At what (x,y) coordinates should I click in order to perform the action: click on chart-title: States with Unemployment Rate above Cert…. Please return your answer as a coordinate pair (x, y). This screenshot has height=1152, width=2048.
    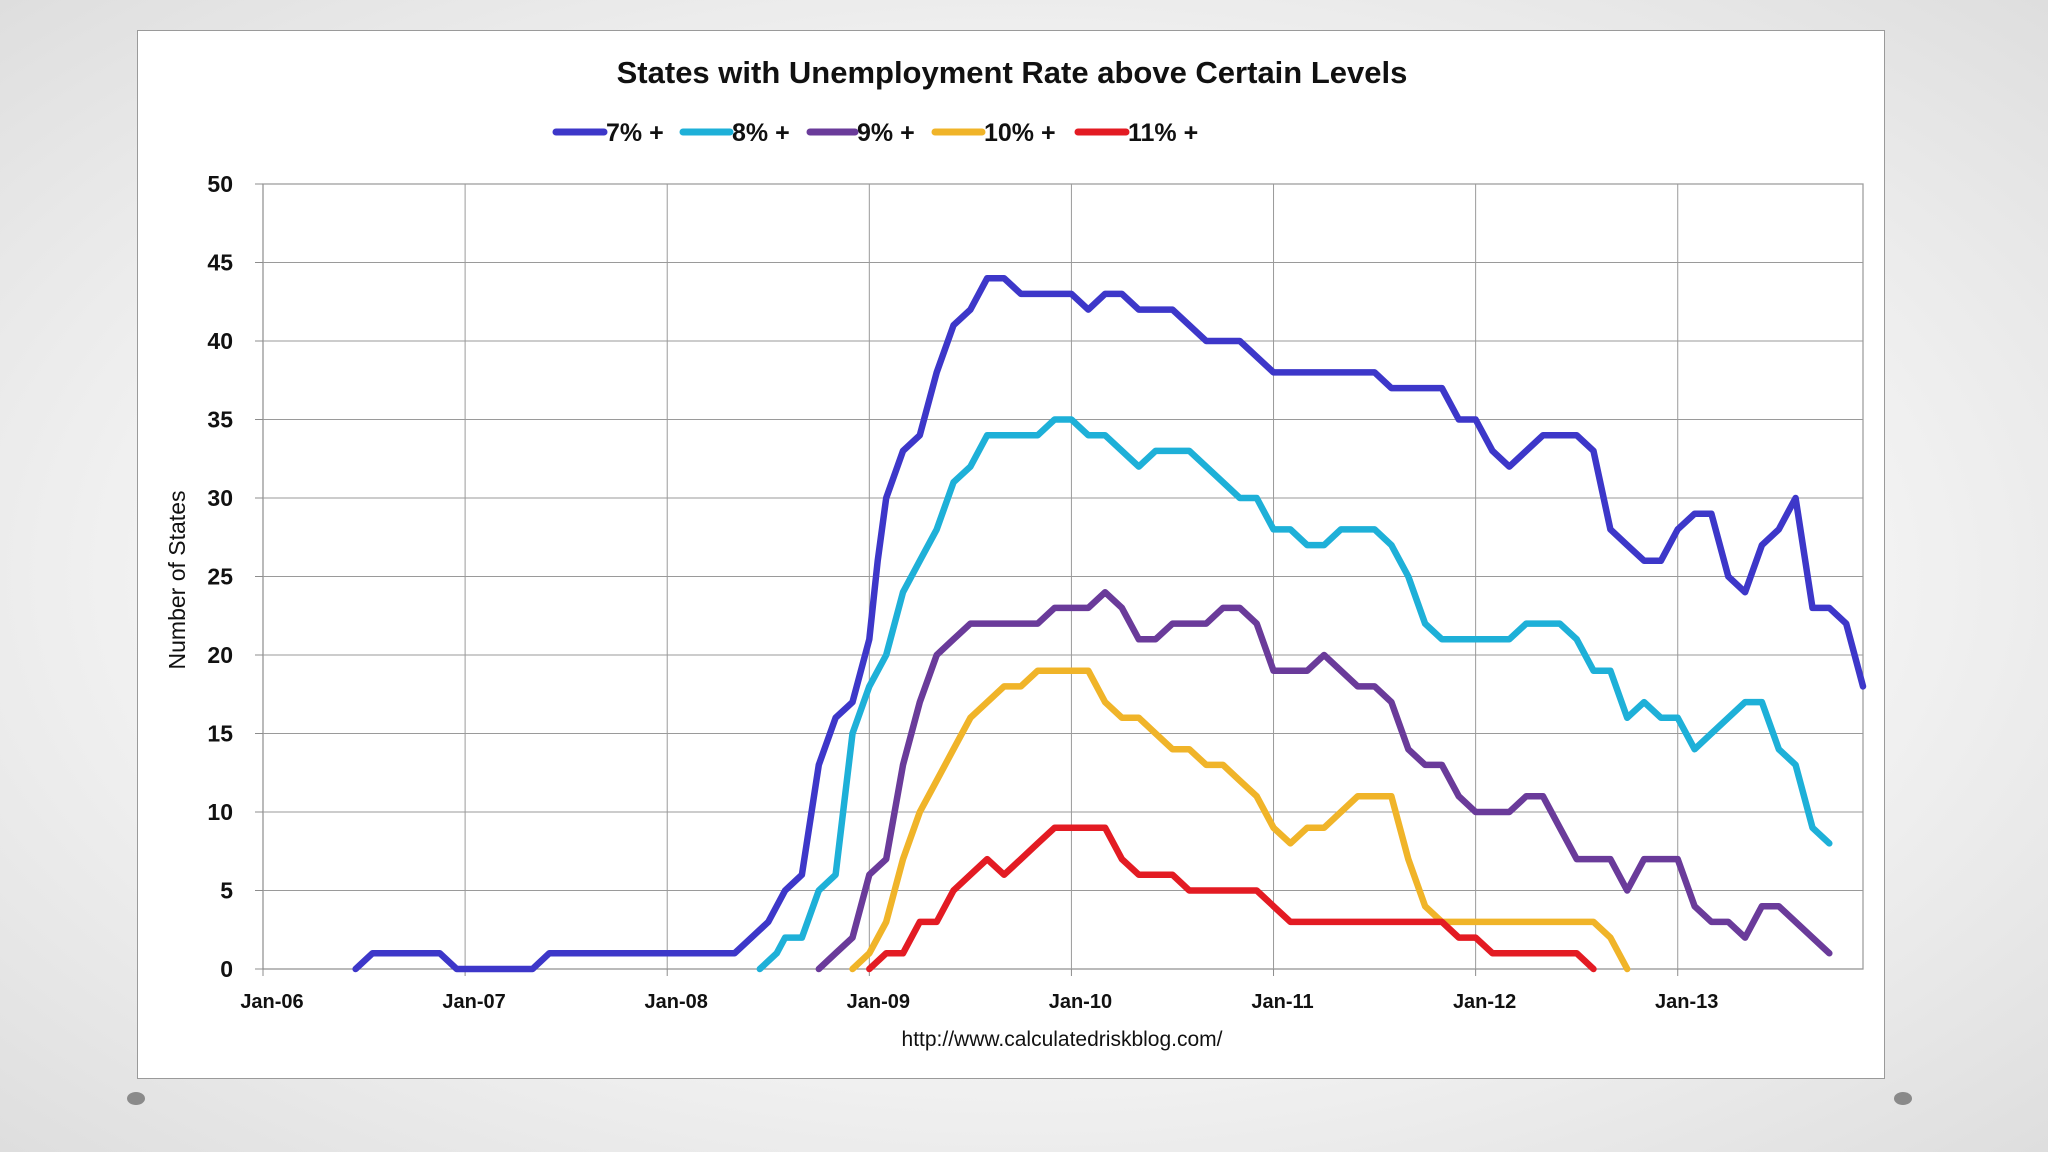
    Looking at the image, I should click on (1012, 72).